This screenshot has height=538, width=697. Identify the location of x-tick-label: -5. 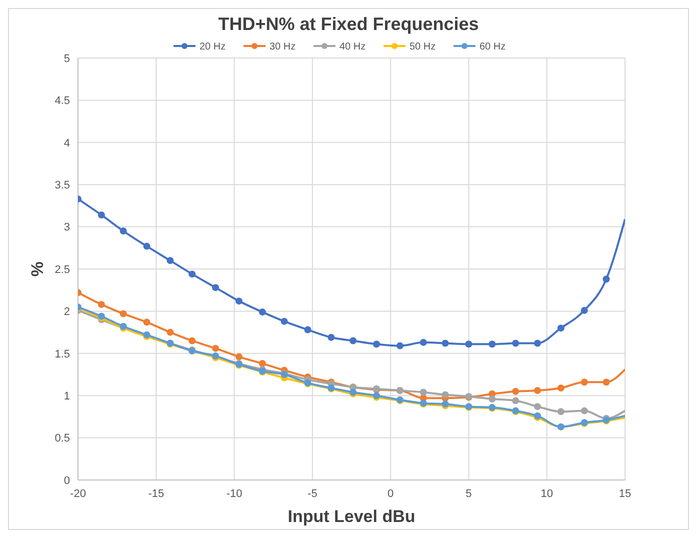
(313, 494).